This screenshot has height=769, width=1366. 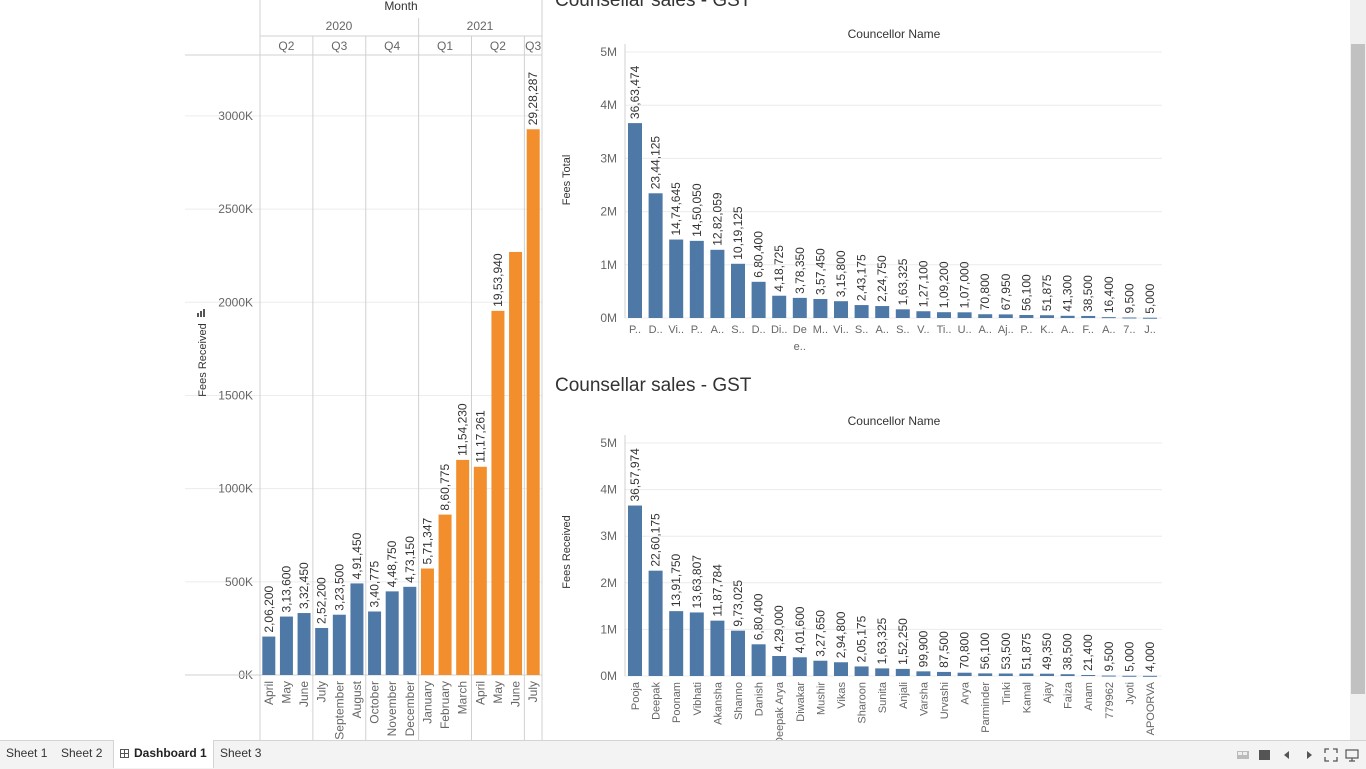 I want to click on x-tick-label: June, so click(x=304, y=694).